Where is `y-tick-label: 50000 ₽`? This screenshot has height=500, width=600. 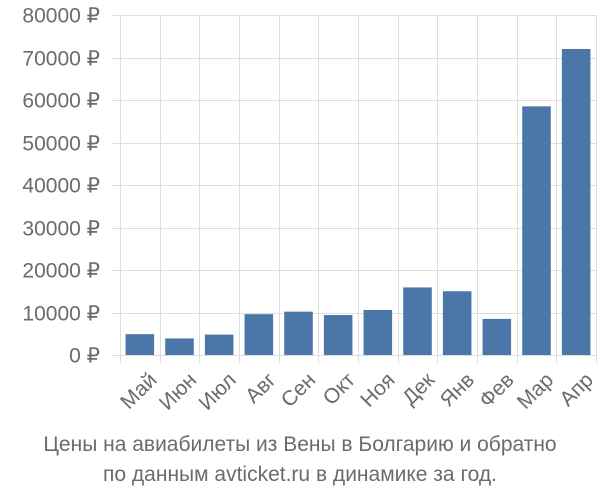
y-tick-label: 50000 ₽ is located at coordinates (61, 144).